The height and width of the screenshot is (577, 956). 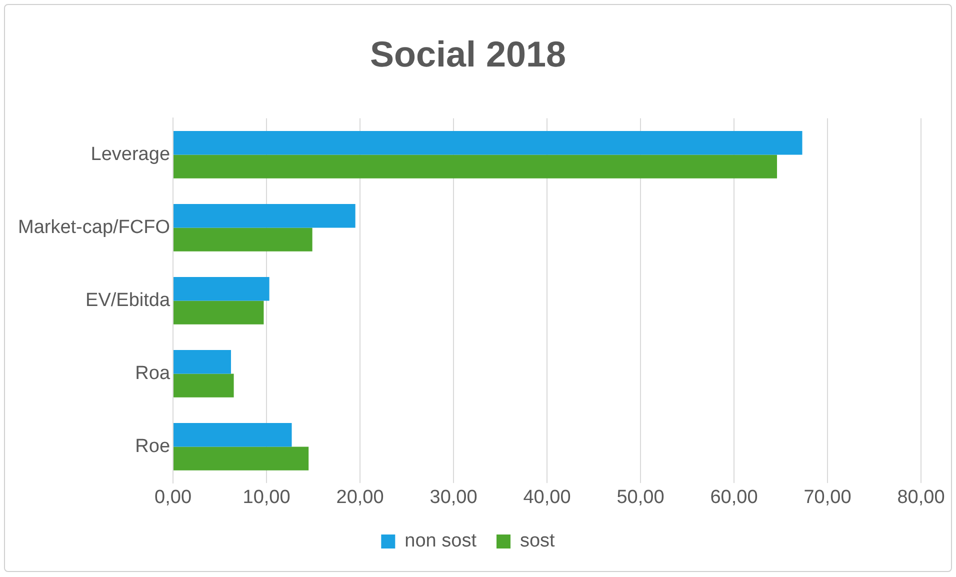 What do you see at coordinates (130, 154) in the screenshot?
I see `y-tick-label: Leverage` at bounding box center [130, 154].